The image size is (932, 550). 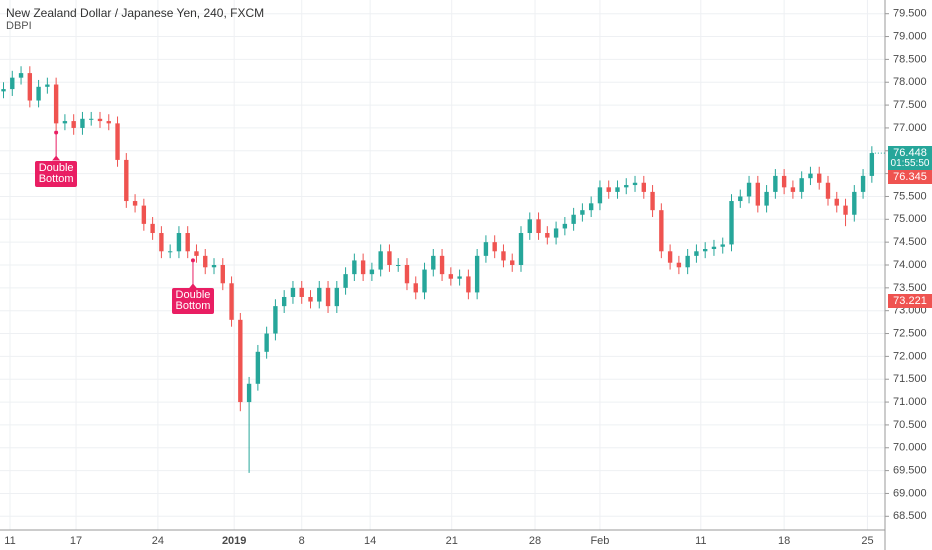 What do you see at coordinates (784, 541) in the screenshot?
I see `x-tick-label: 18` at bounding box center [784, 541].